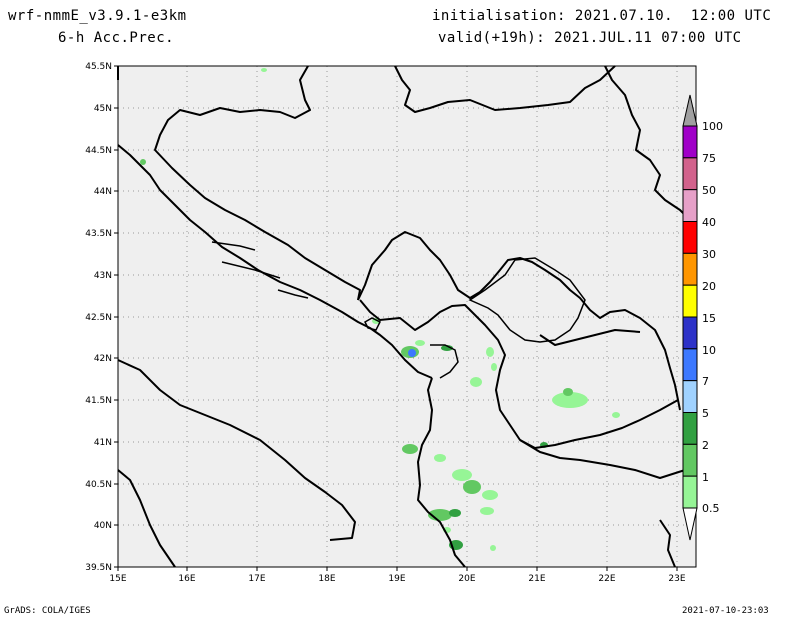 The width and height of the screenshot is (800, 618). I want to click on lon-label: 22E, so click(606, 579).